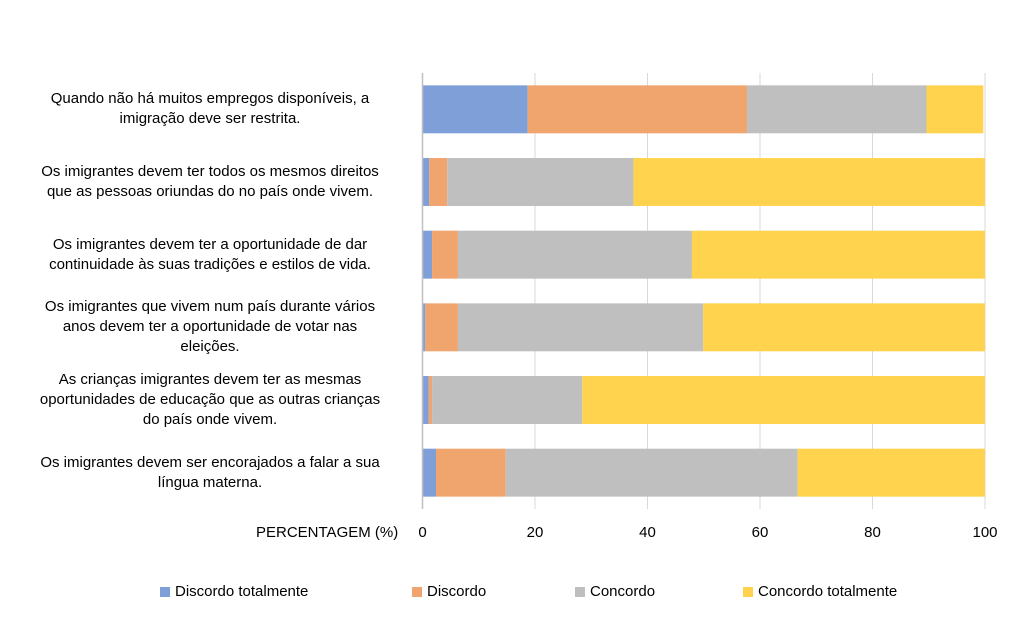 This screenshot has height=623, width=1024. I want to click on x-tick-label: 0, so click(422, 532).